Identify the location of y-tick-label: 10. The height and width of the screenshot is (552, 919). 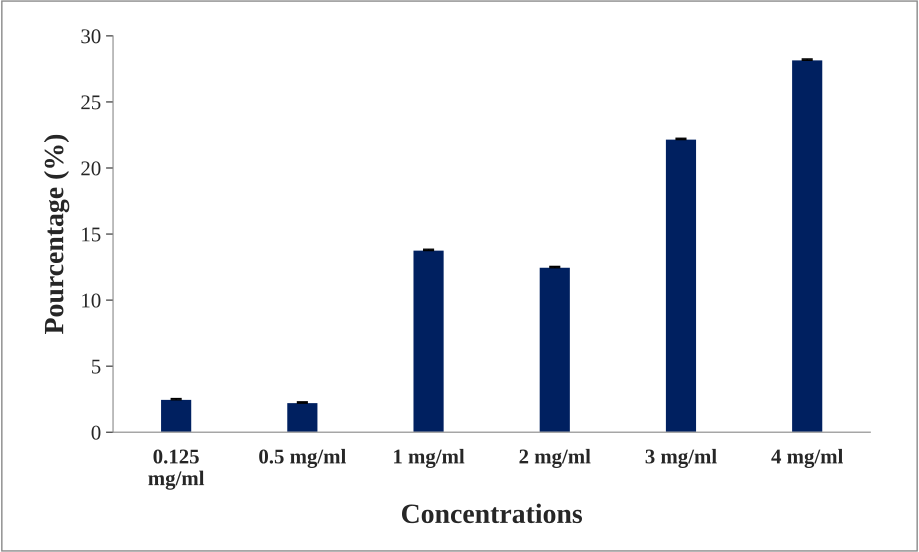
(91, 300).